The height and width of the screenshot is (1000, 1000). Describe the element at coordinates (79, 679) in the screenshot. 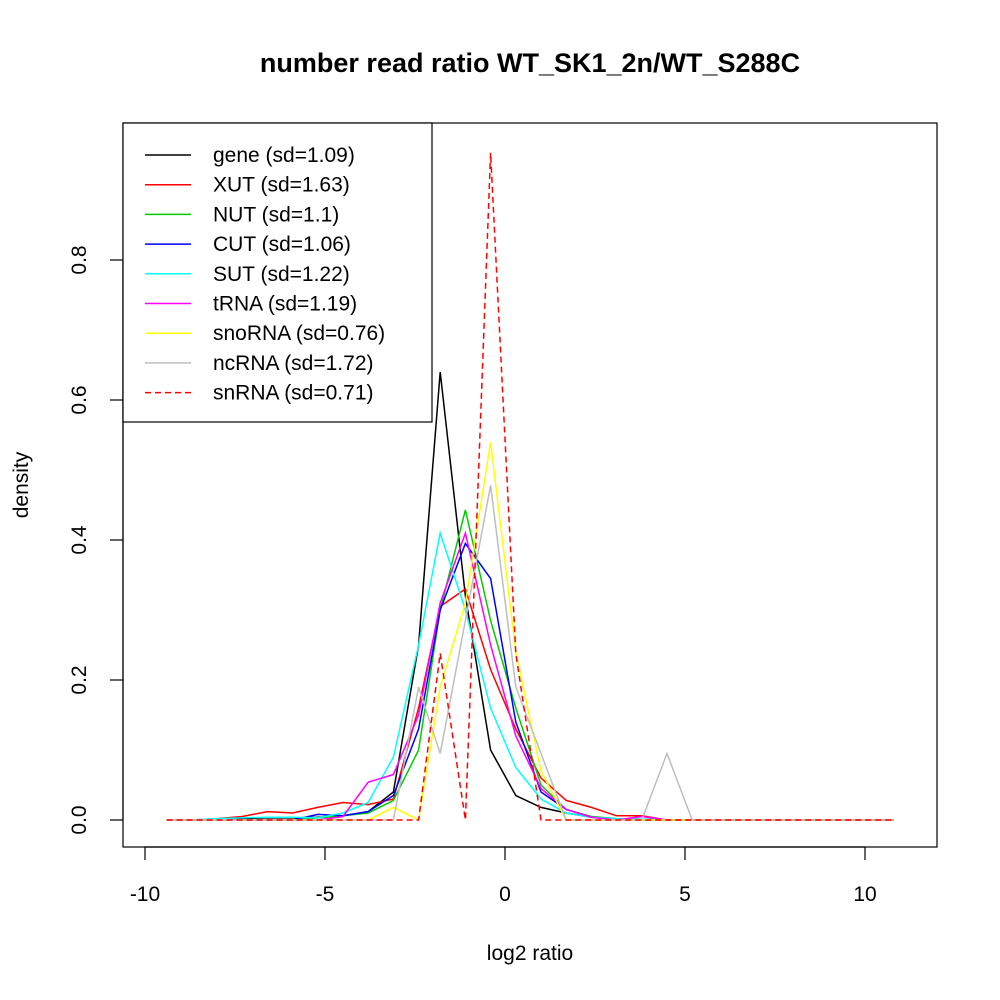

I see `y-tick-label: 0.2` at that location.